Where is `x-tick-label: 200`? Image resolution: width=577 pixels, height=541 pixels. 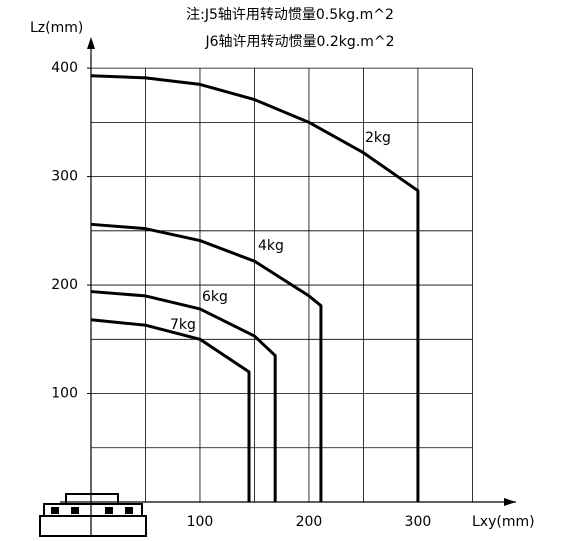
x-tick-label: 200 is located at coordinates (309, 522).